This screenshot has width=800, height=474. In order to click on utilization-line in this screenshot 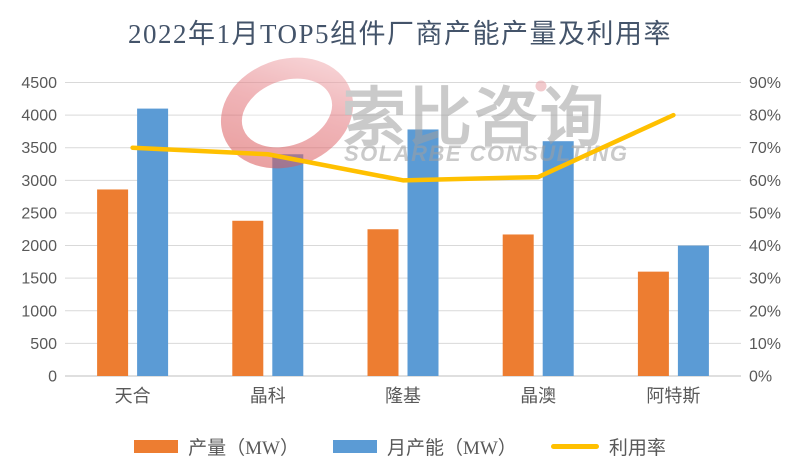, I will do `click(403, 147)`.